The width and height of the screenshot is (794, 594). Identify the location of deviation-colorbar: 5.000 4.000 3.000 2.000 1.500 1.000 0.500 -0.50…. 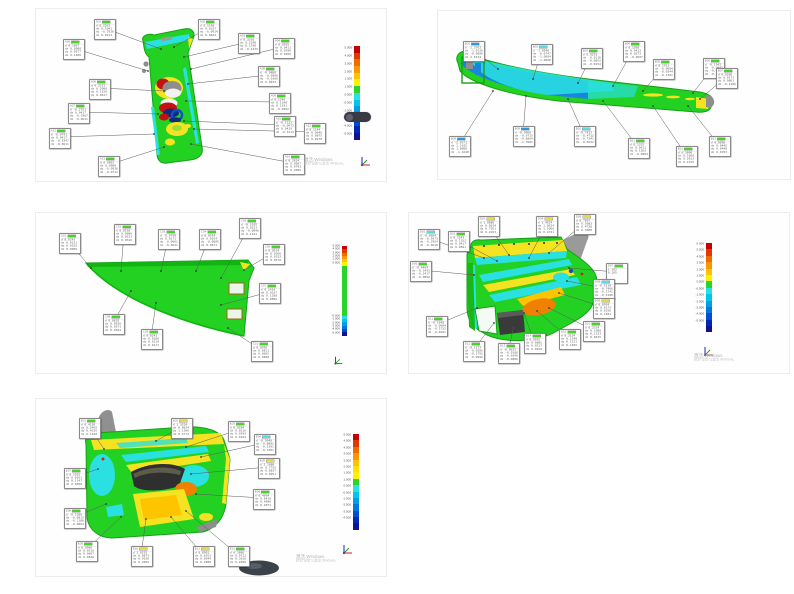
(351, 93).